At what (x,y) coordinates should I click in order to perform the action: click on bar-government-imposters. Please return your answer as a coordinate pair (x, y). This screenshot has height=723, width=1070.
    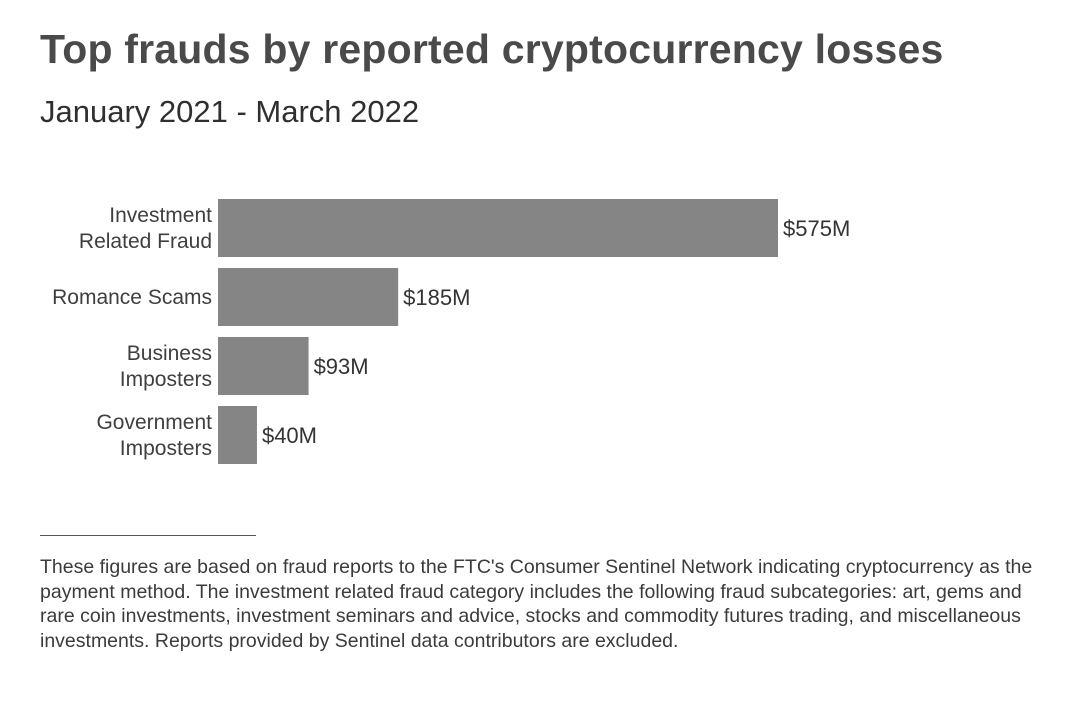
    Looking at the image, I should click on (237, 435).